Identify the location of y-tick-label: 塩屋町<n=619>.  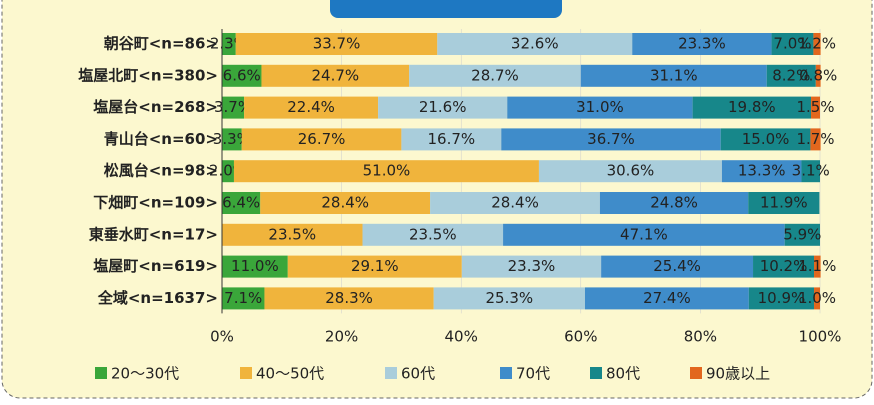
(155, 266).